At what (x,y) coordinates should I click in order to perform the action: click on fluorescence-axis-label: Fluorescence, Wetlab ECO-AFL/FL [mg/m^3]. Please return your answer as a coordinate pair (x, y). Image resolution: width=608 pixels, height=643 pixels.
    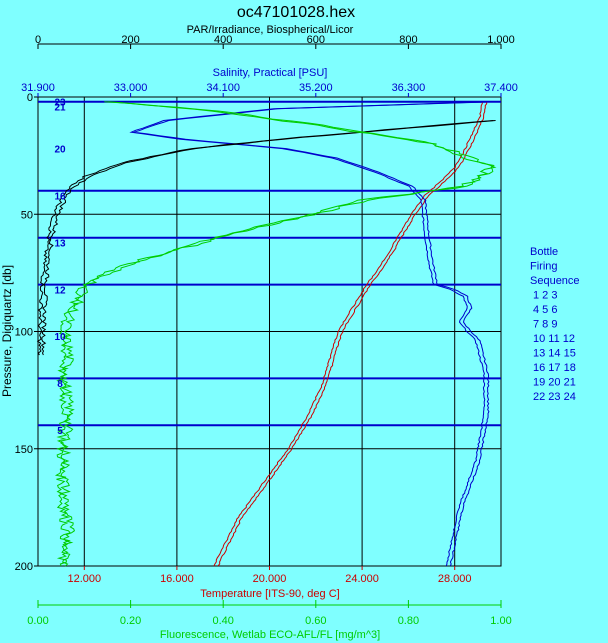
    Looking at the image, I should click on (270, 635).